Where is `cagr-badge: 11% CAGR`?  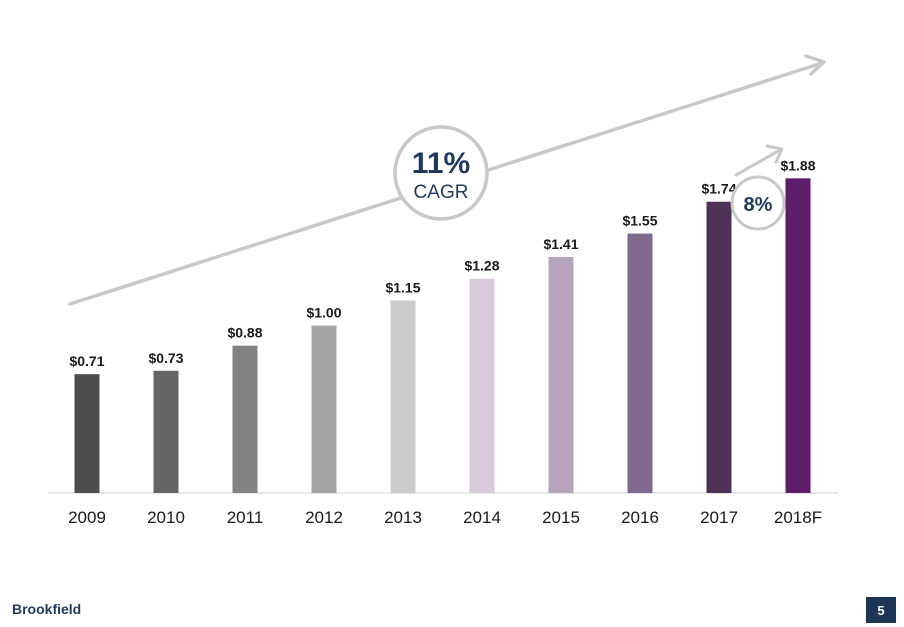
cagr-badge: 11% CAGR is located at coordinates (441, 173).